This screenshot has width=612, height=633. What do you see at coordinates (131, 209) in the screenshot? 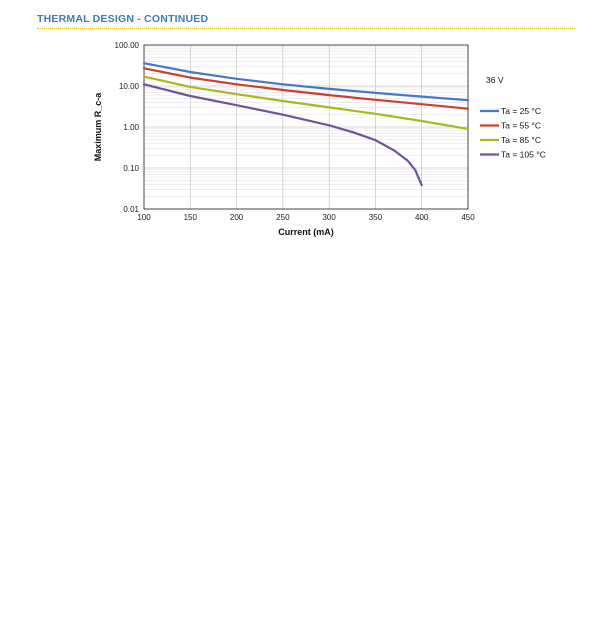
I see `y-tick-label: 0.01` at bounding box center [131, 209].